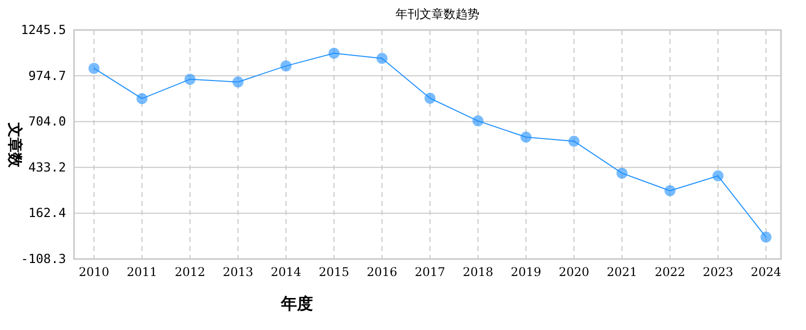  What do you see at coordinates (430, 272) in the screenshot?
I see `x-tick-label: 2017` at bounding box center [430, 272].